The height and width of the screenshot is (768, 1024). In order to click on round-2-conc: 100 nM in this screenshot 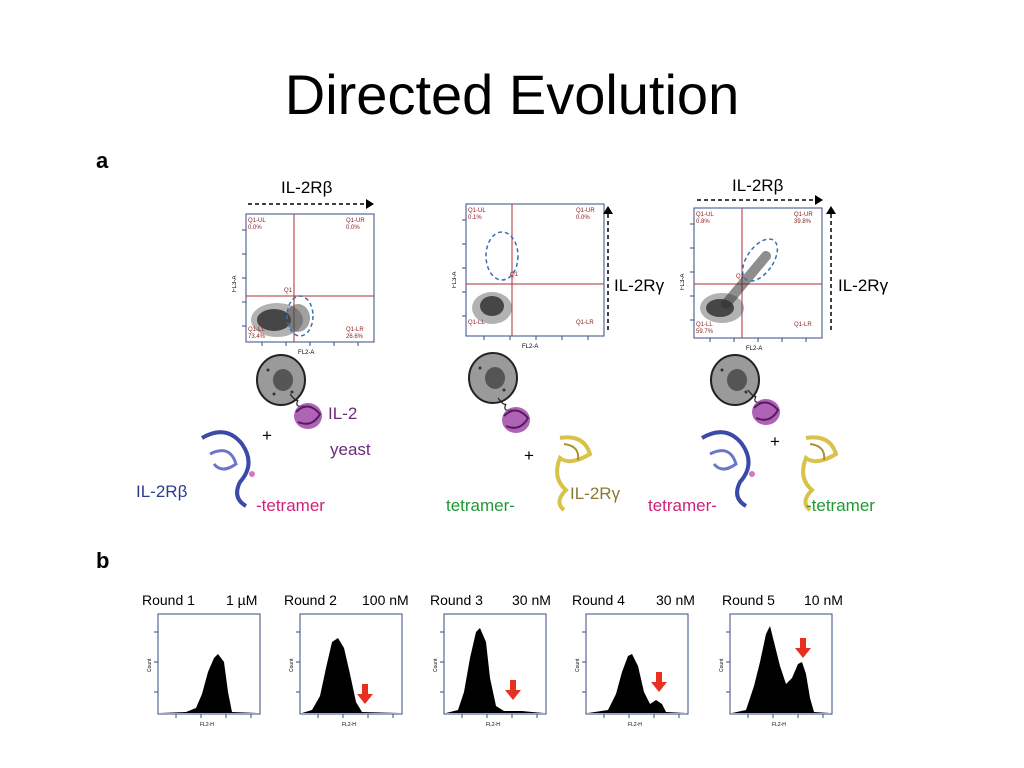, I will do `click(385, 600)`.